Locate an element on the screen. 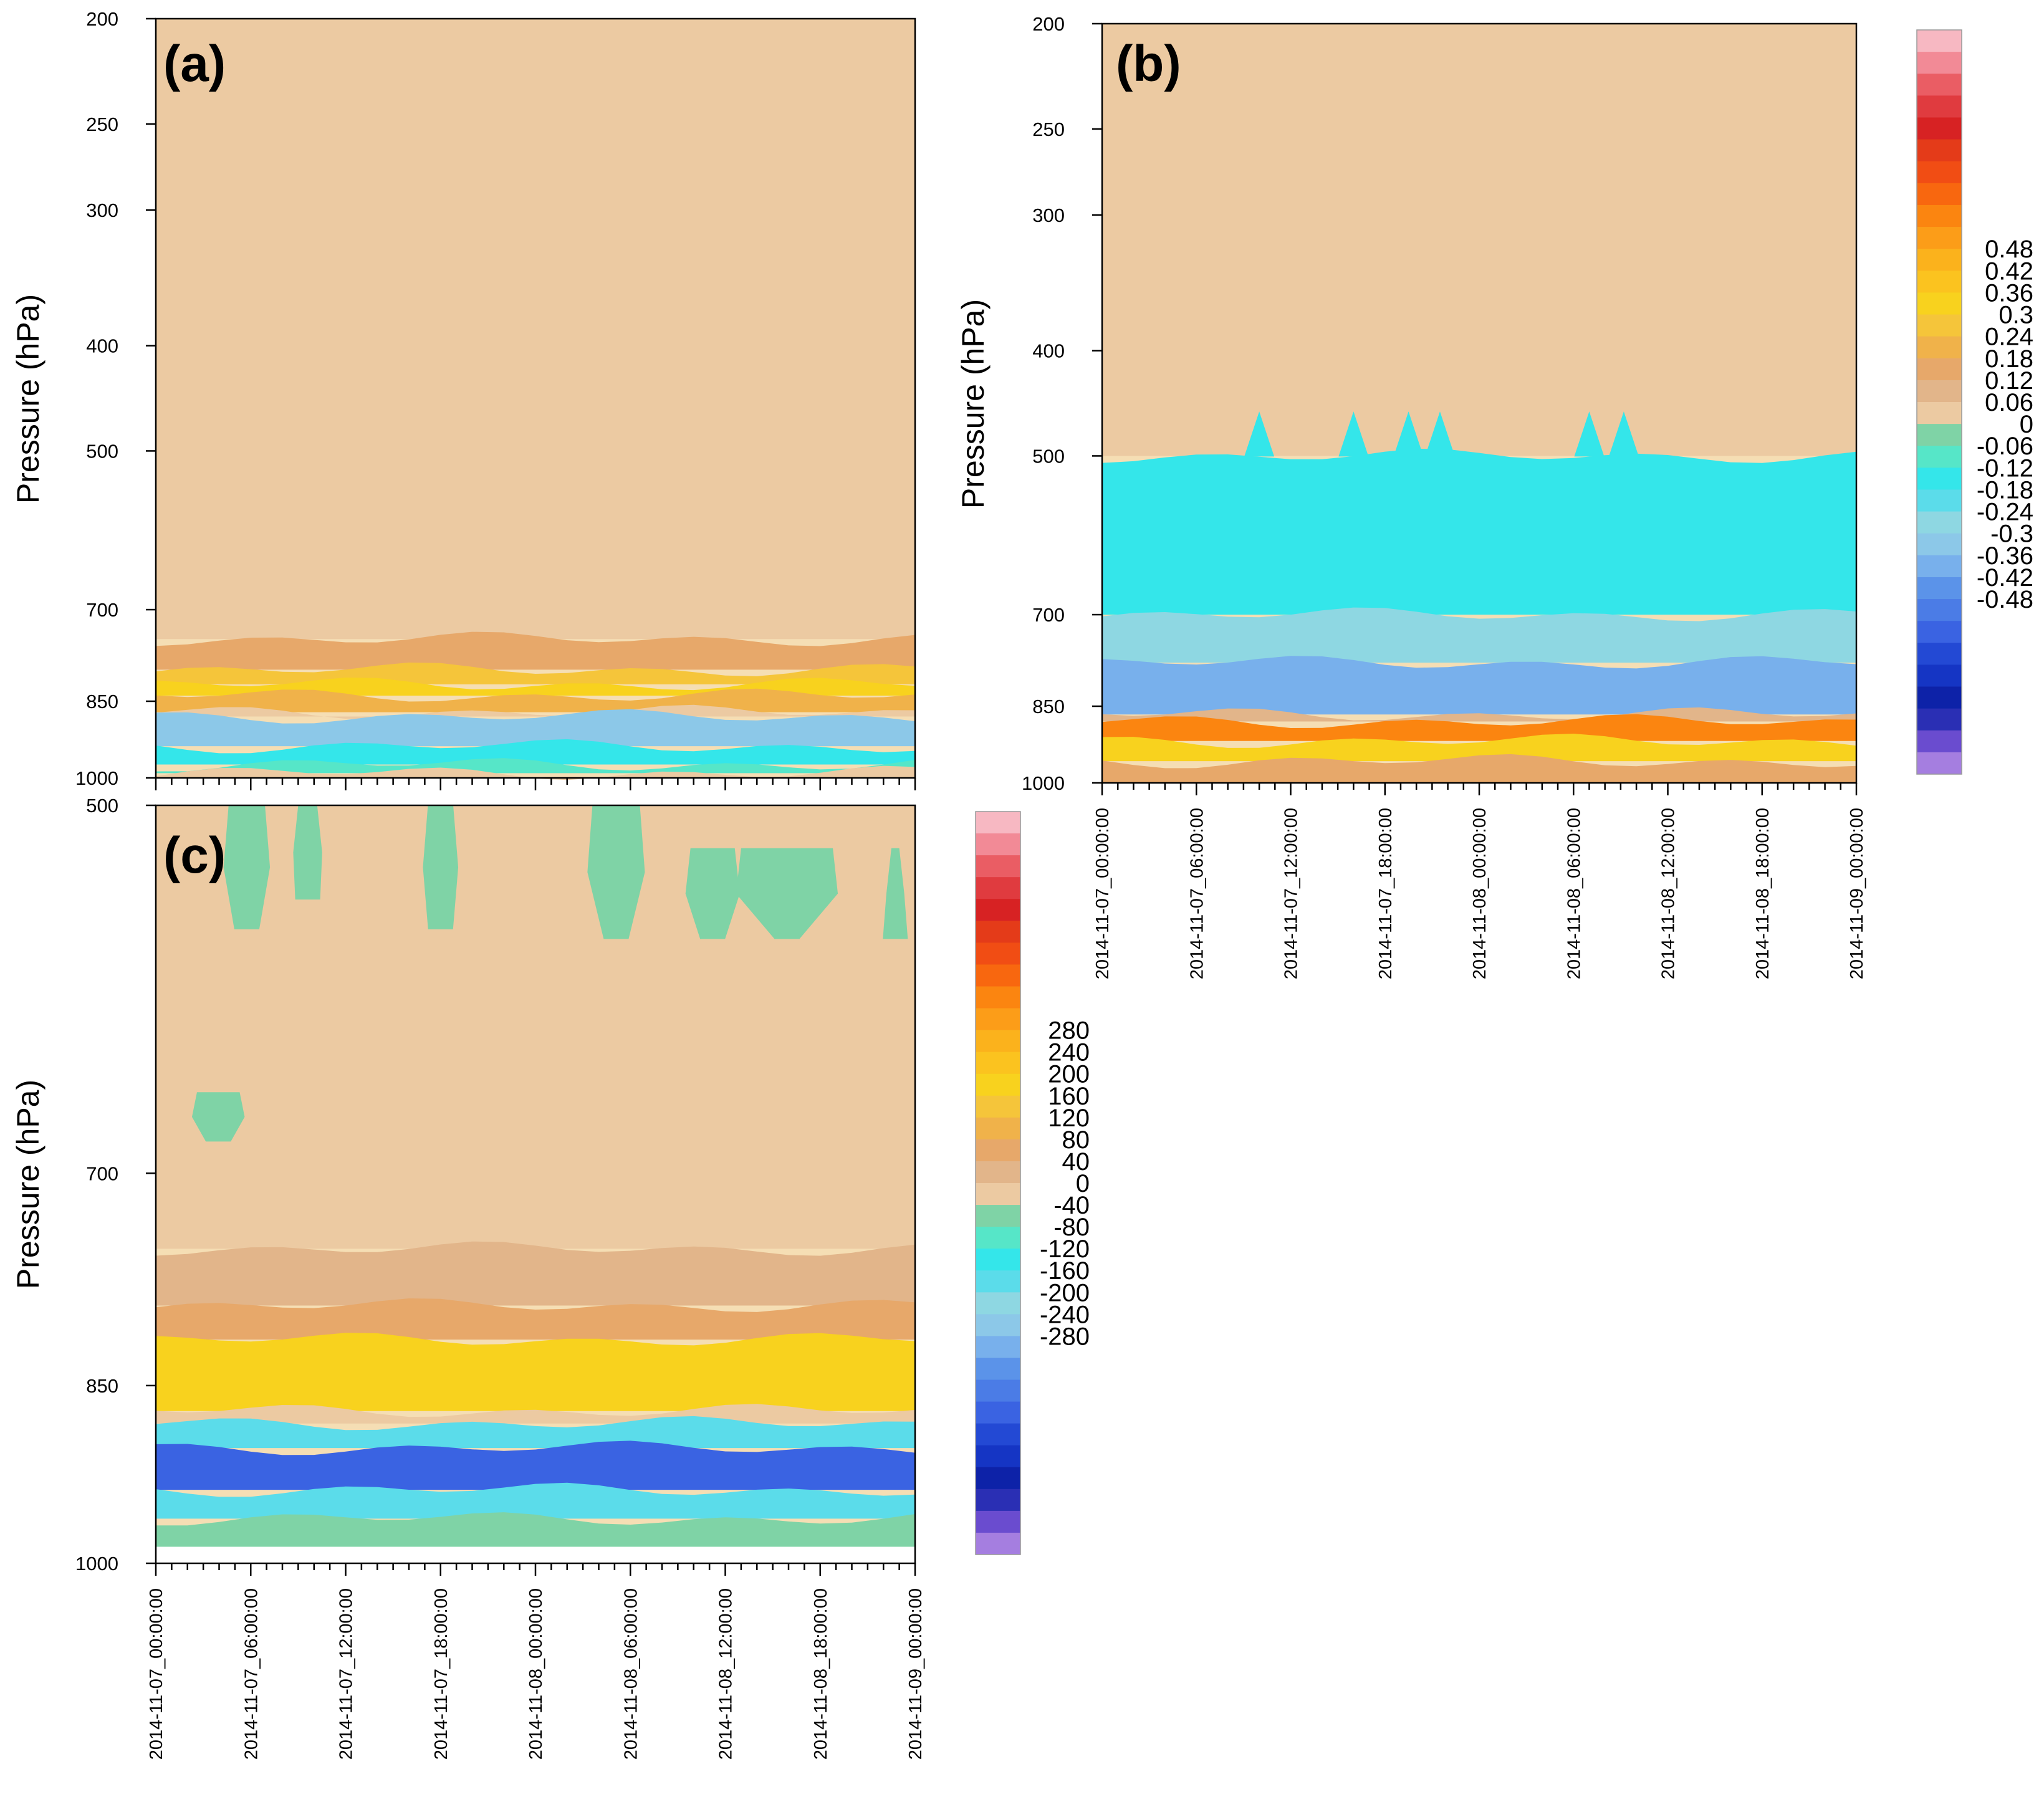 This screenshot has height=1812, width=2044. colorbar-label: 200 is located at coordinates (1069, 1074).